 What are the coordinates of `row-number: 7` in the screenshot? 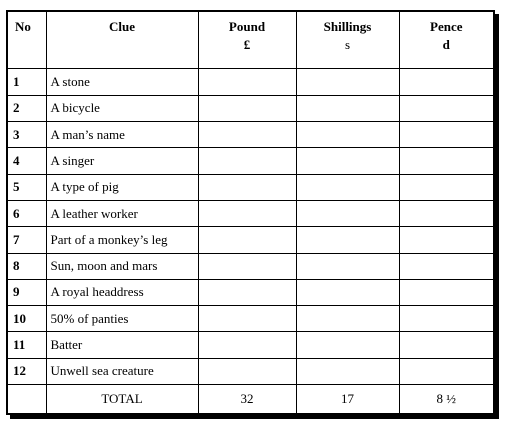 It's located at (27, 240).